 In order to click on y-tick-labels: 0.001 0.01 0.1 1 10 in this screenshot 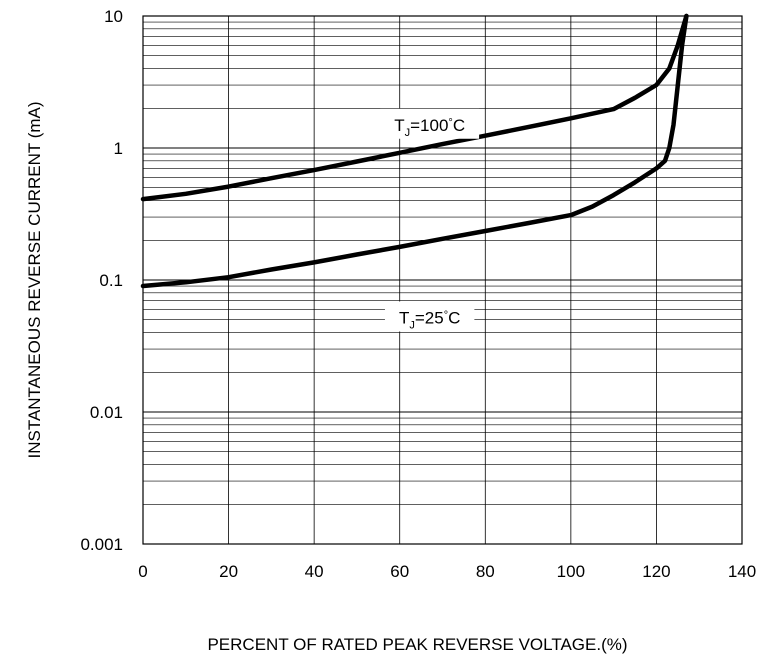, I will do `click(101, 280)`.